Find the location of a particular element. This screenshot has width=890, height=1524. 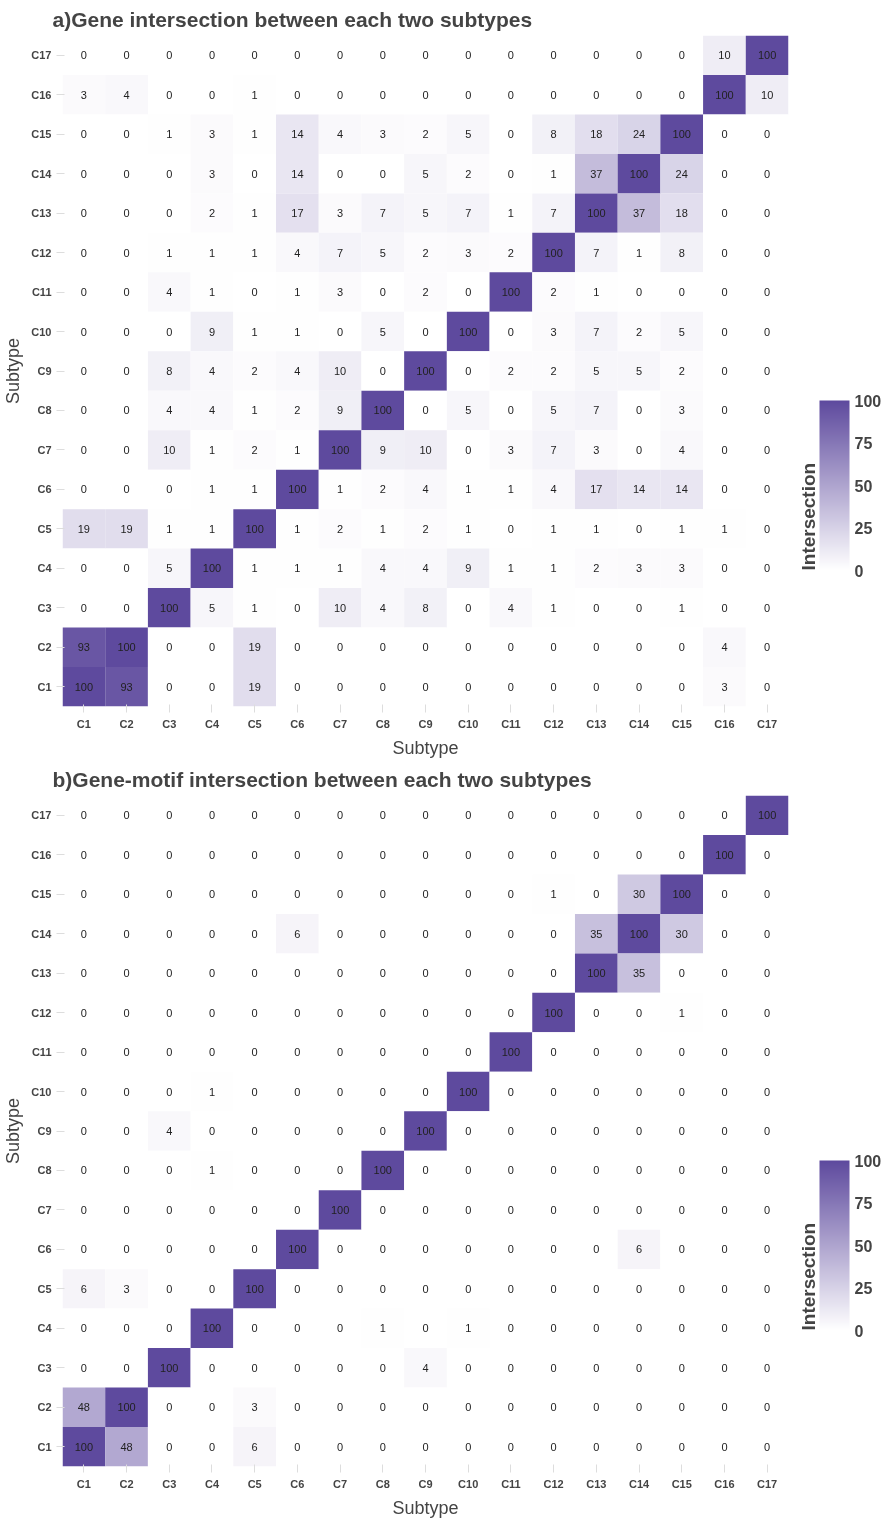

y-tick-label: C1 is located at coordinates (44, 1446).